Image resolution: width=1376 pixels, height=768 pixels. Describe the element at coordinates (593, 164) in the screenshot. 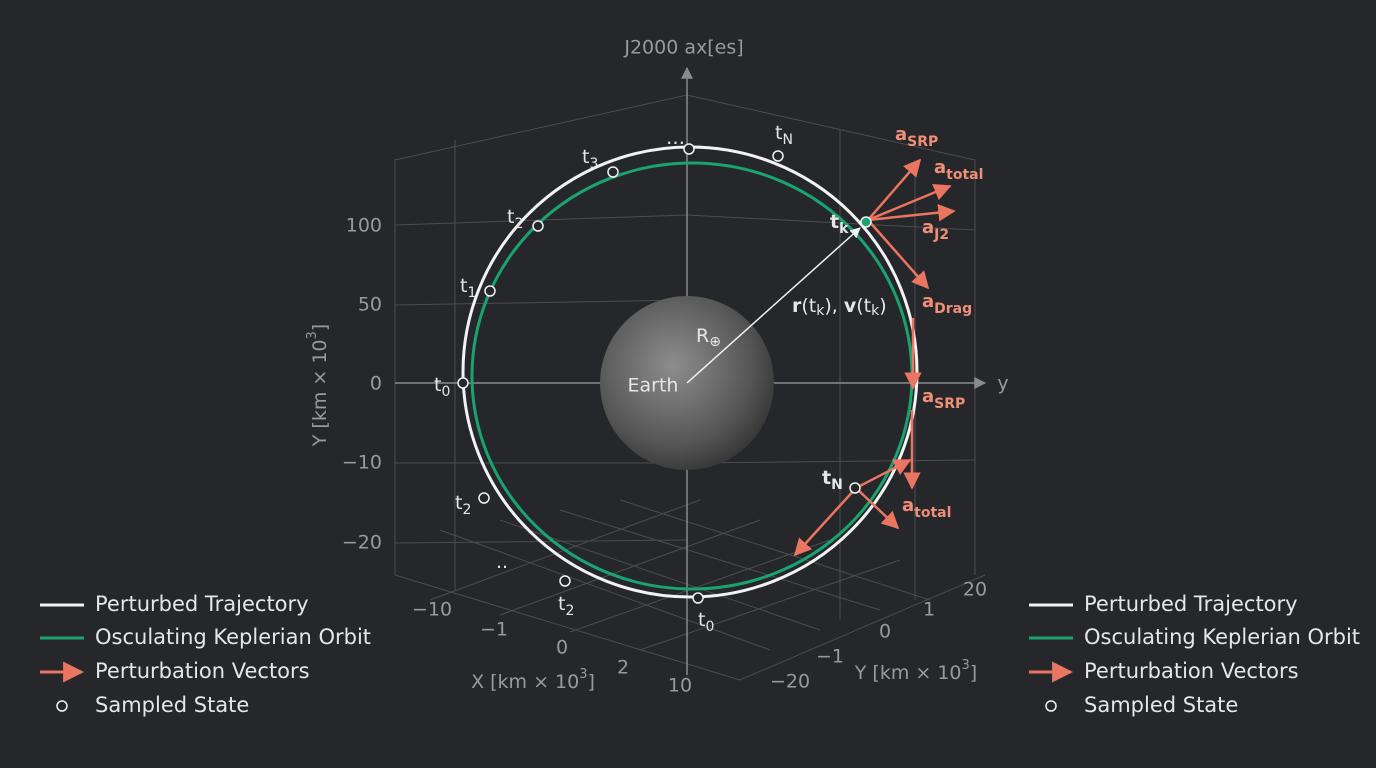

I see `label-sub: 3` at that location.